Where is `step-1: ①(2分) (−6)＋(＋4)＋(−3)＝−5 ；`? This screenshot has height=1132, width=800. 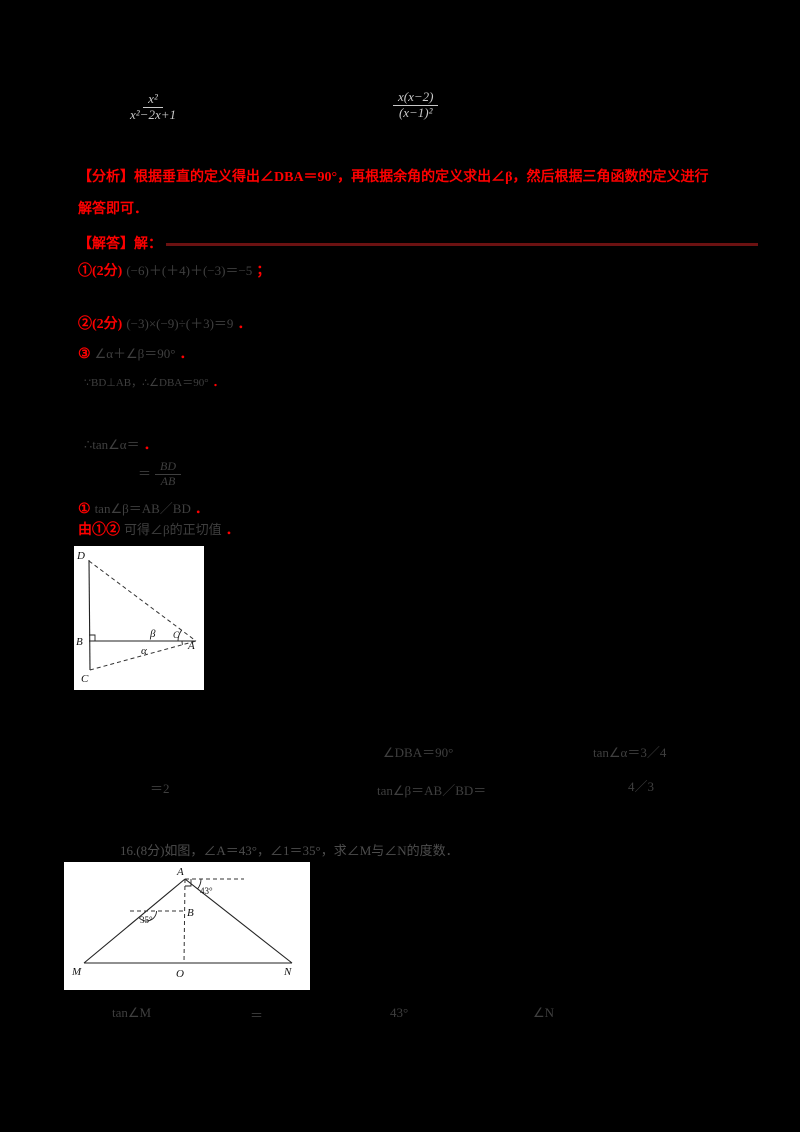
step-1: ①(2分) (−6)＋(＋4)＋(−3)＝−5 ； is located at coordinates (174, 270).